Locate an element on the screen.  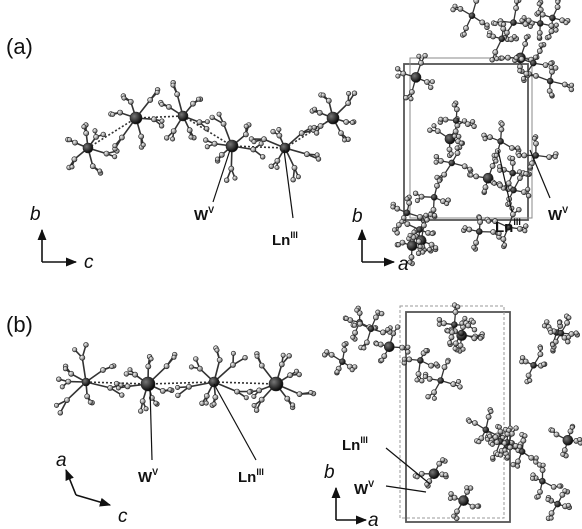
panel-b-packing-ln-leader is located at coordinates (408, 466).